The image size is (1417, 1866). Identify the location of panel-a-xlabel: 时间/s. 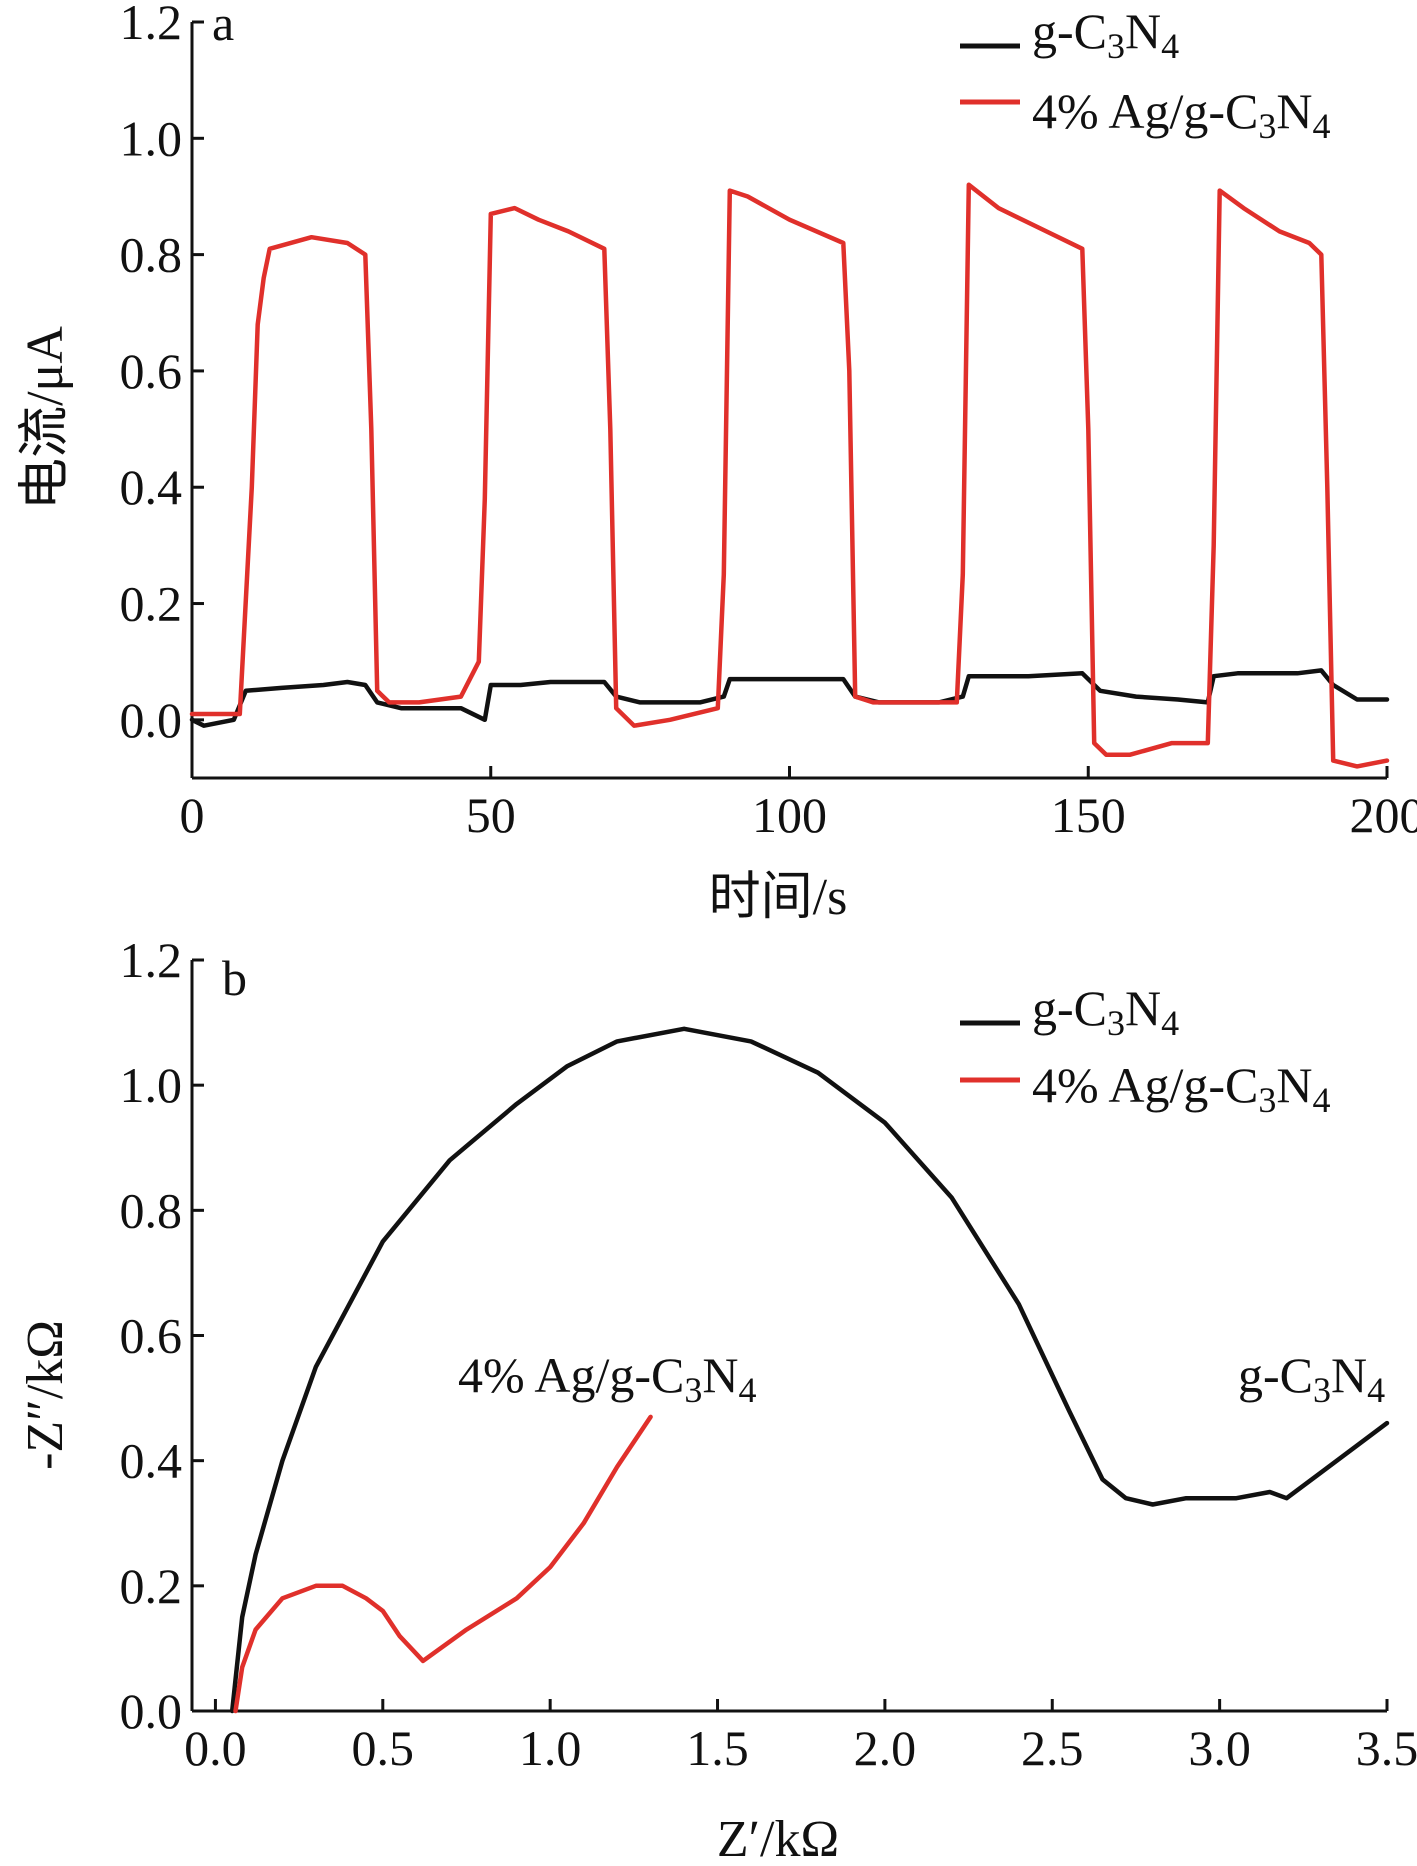
(778, 897).